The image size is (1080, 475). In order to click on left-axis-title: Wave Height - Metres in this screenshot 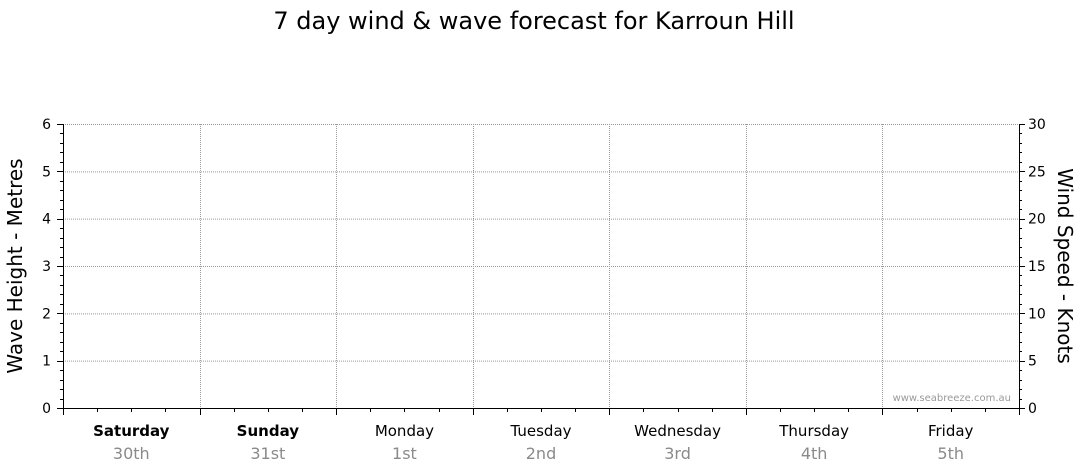, I will do `click(15, 265)`.